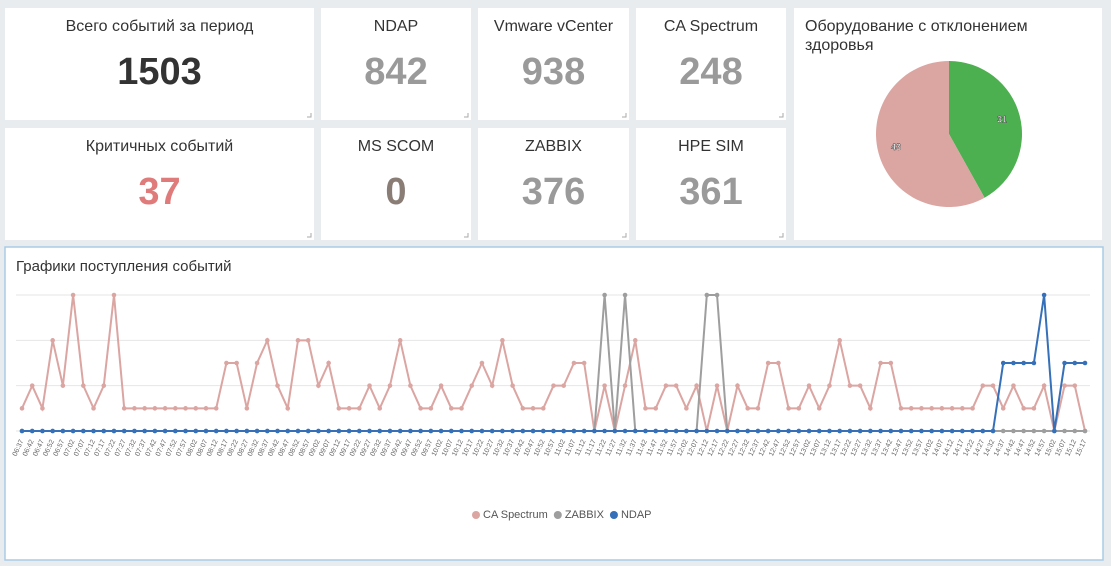  What do you see at coordinates (916, 36) in the screenshot?
I see `chart-title: Оборудование с отклонением здоровья` at bounding box center [916, 36].